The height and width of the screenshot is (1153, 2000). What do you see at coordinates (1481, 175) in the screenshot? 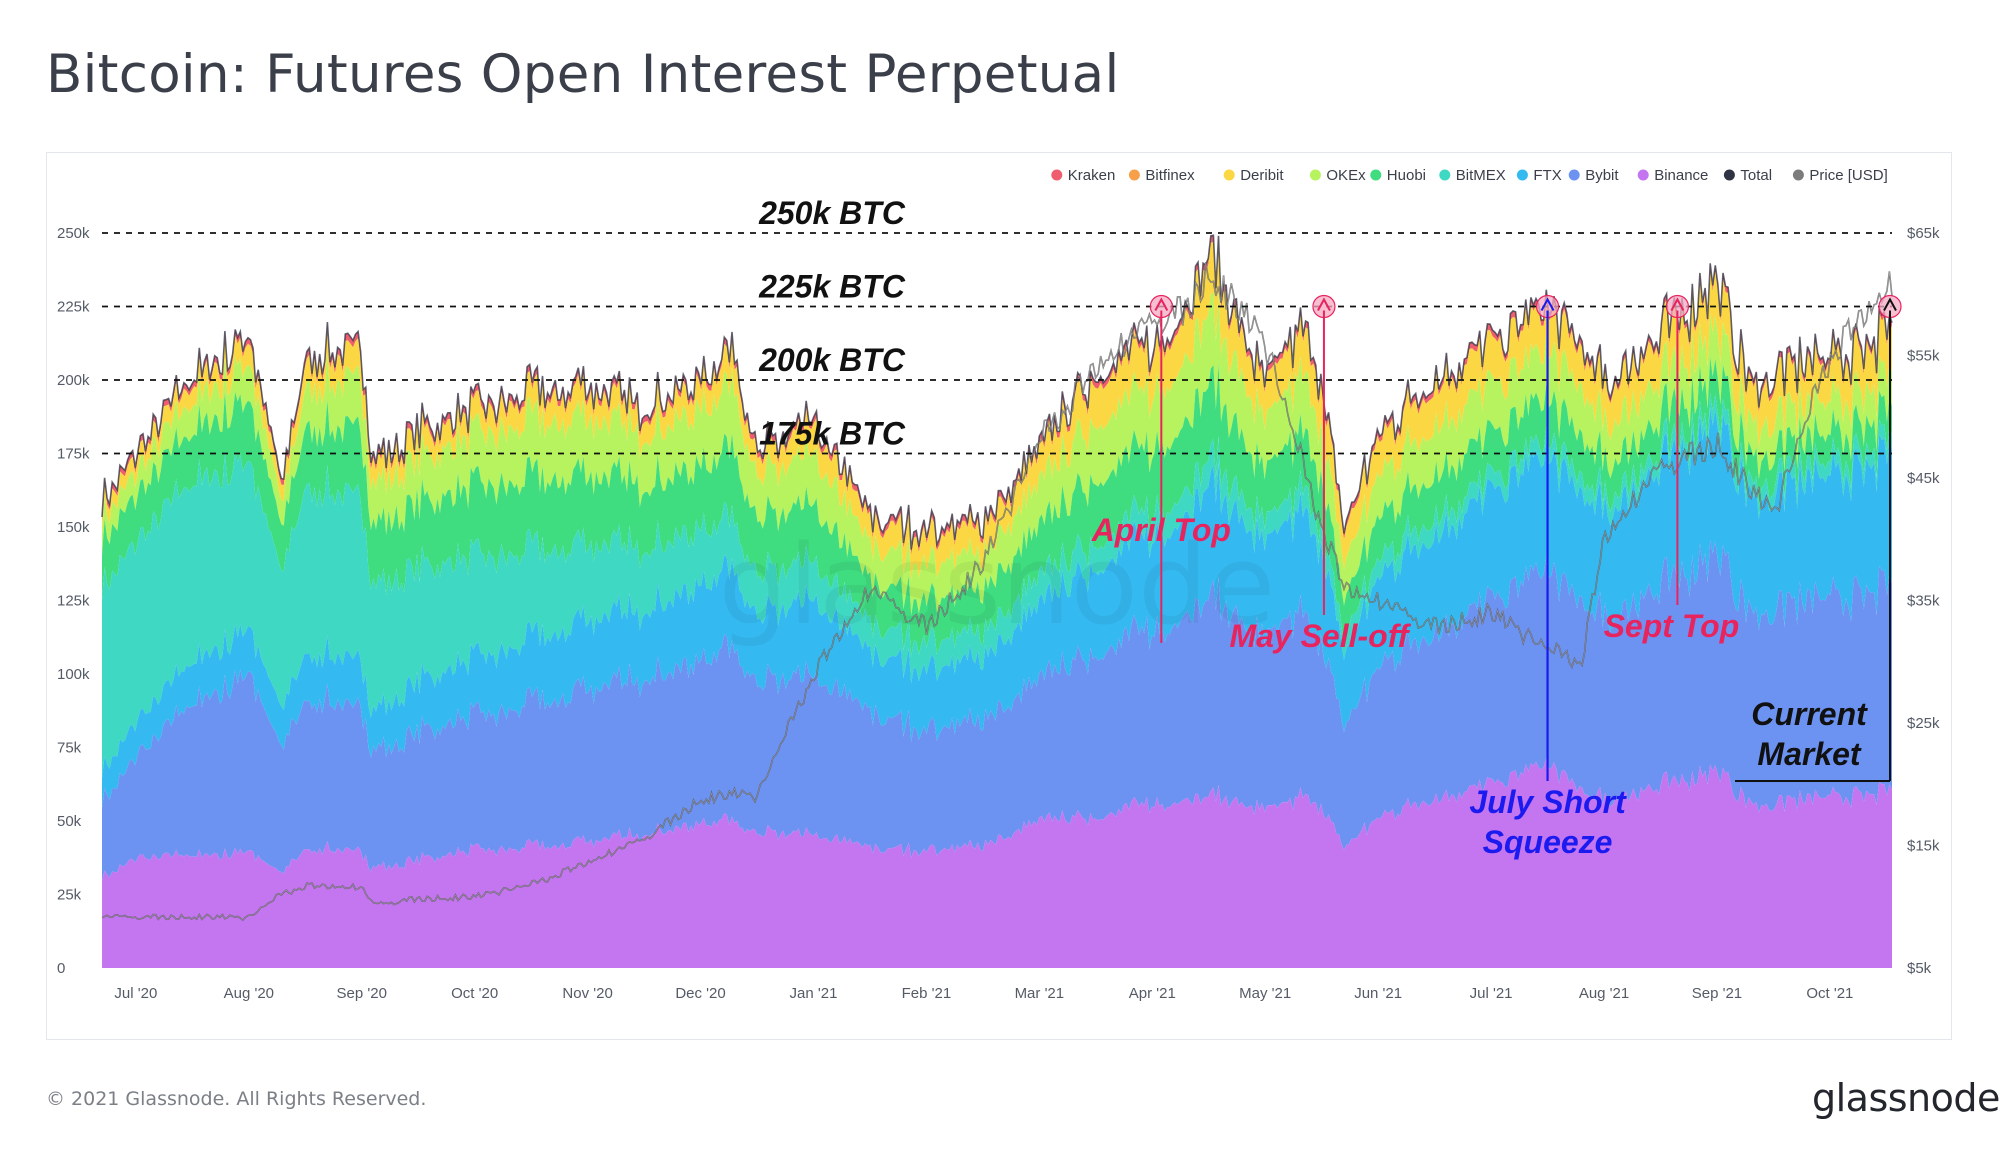
I see `legend-item-label: BitMEX` at bounding box center [1481, 175].